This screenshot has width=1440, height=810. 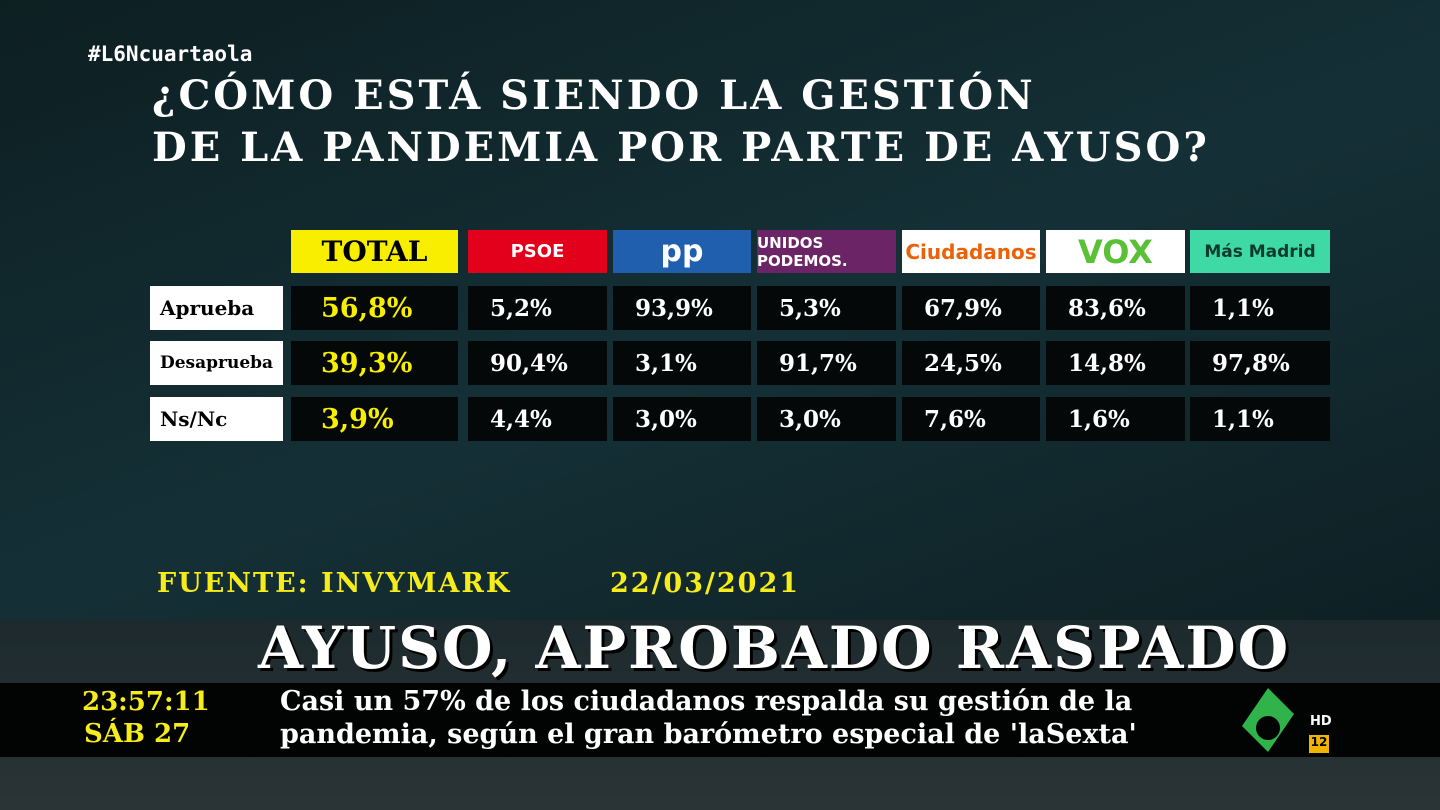 I want to click on hashtag: #L6Ncuartaola, so click(x=170, y=54).